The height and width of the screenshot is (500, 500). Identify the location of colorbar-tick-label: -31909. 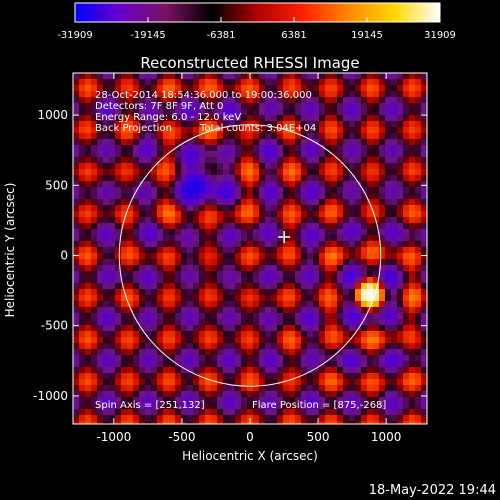
(74, 35).